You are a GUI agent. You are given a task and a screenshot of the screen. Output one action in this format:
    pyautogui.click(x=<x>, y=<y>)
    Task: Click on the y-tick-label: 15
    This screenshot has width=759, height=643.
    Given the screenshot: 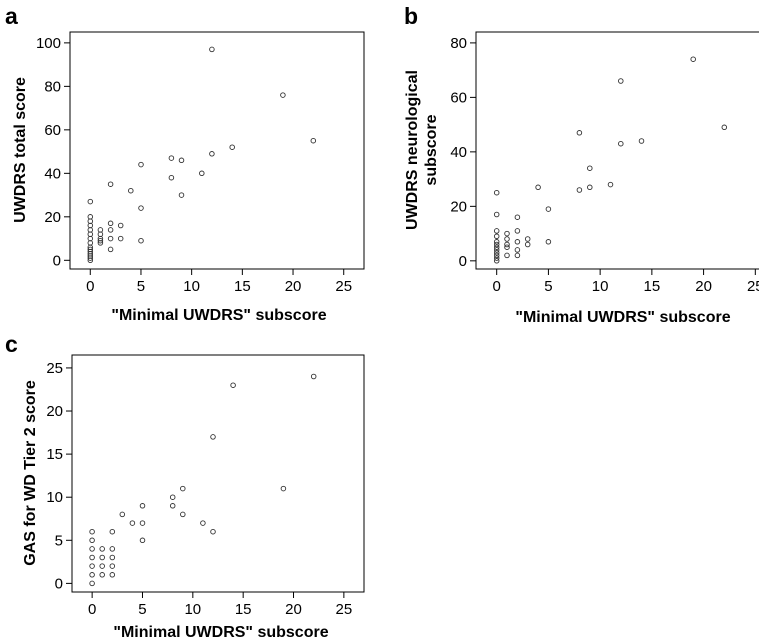 What is the action you would take?
    pyautogui.click(x=54, y=454)
    